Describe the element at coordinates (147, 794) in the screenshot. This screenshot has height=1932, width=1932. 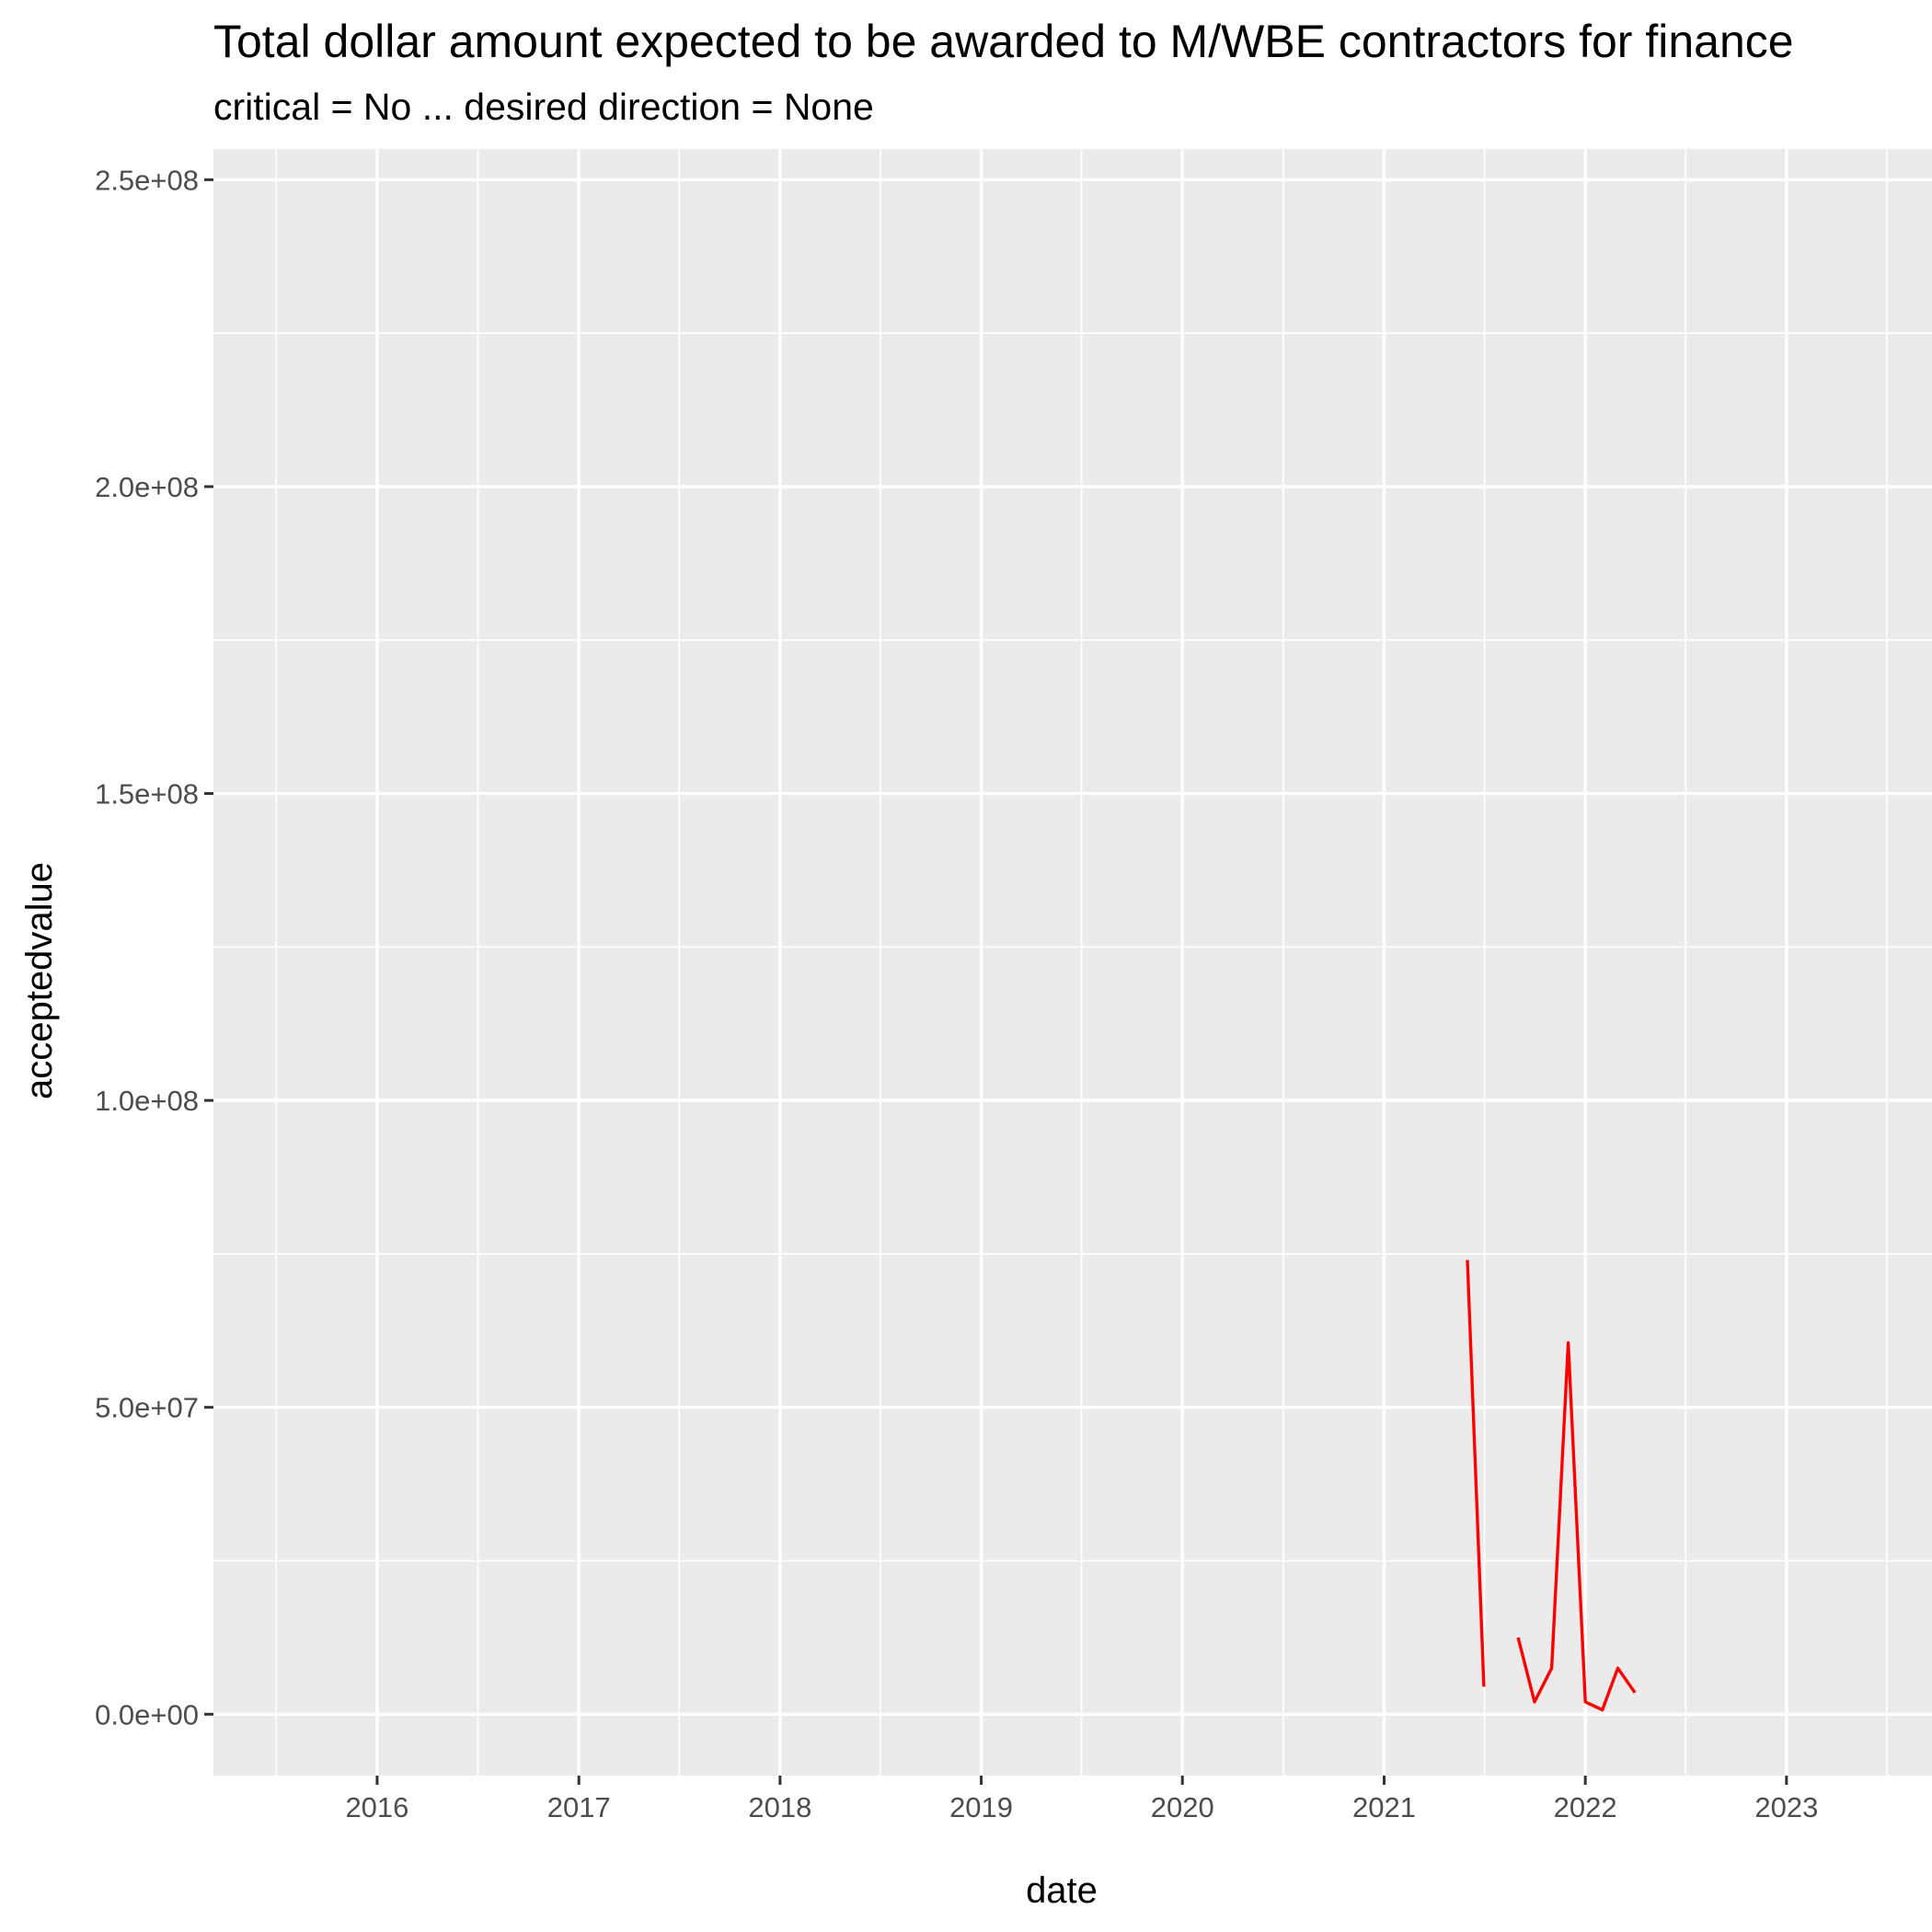
I see `y-tick-label: 1.5e+08` at that location.